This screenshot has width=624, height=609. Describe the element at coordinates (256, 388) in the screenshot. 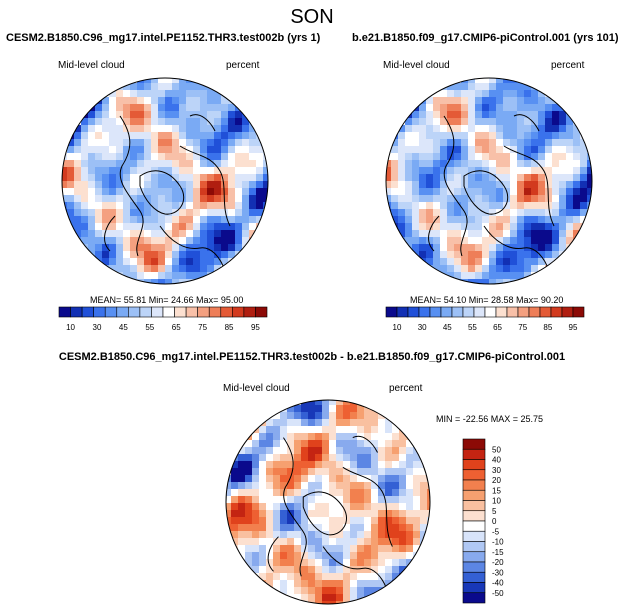

I see `panel-3-variable: Mid-level cloud` at that location.